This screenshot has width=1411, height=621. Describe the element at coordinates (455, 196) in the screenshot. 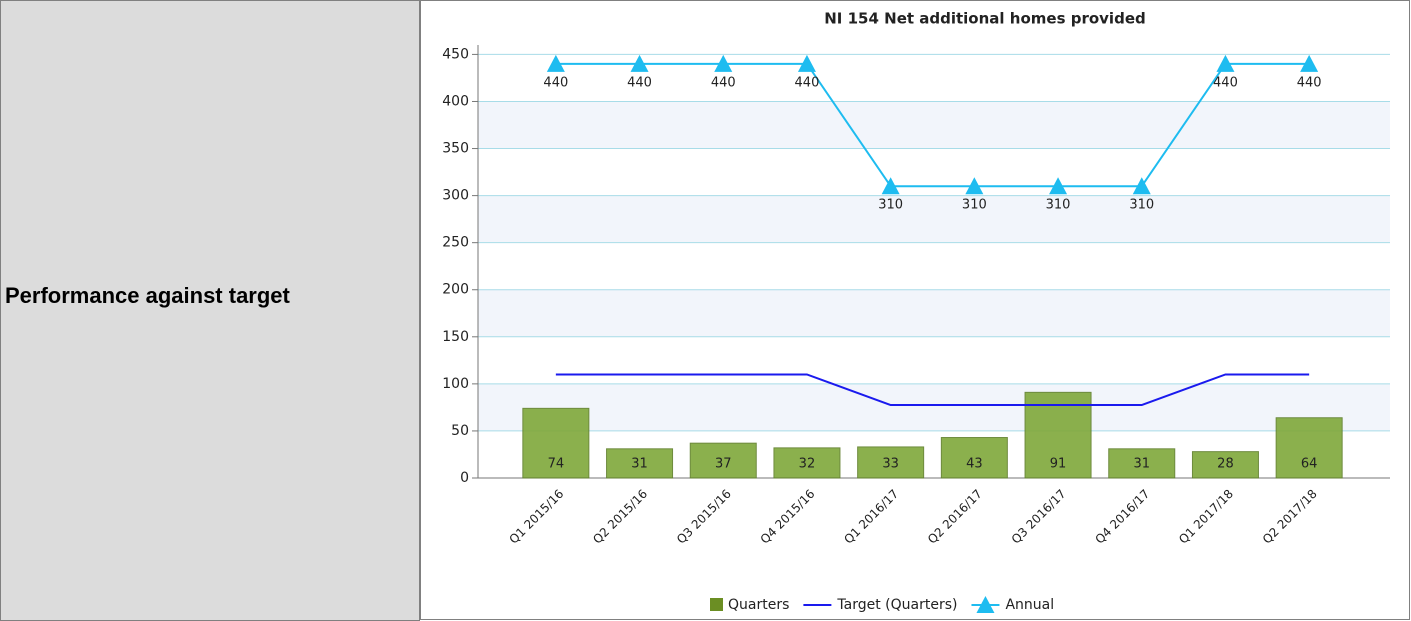

I see `y-tick-label: 300` at that location.